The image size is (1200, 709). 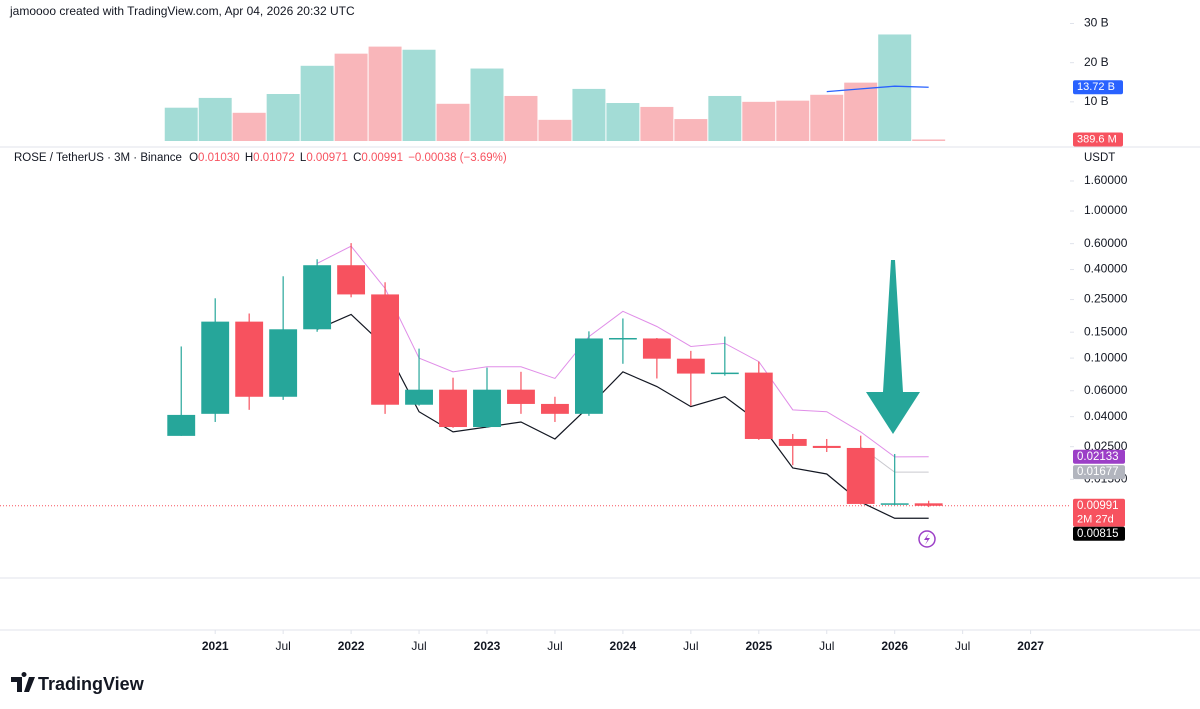 What do you see at coordinates (303, 158) in the screenshot?
I see `legend-label: L` at bounding box center [303, 158].